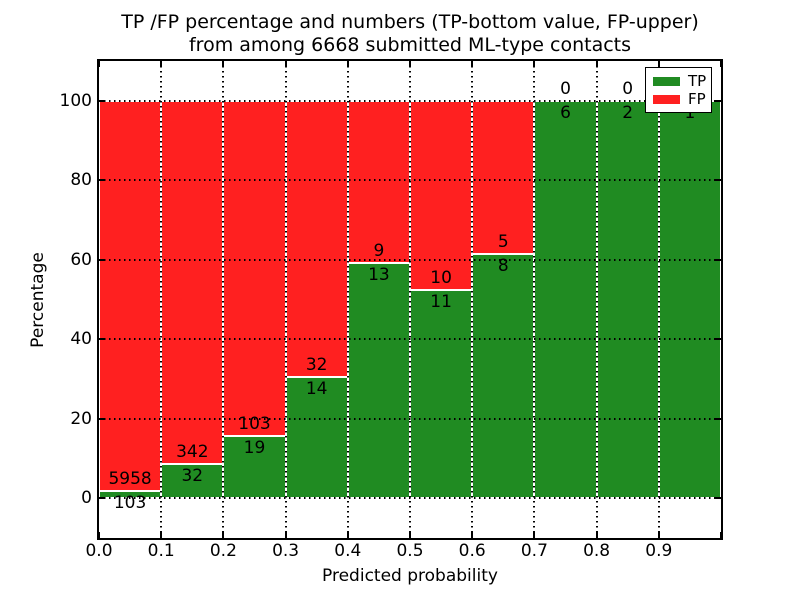 Image resolution: width=800 pixels, height=600 pixels. What do you see at coordinates (130, 479) in the screenshot?
I see `bar-count-label-fp-0: 5958` at bounding box center [130, 479].